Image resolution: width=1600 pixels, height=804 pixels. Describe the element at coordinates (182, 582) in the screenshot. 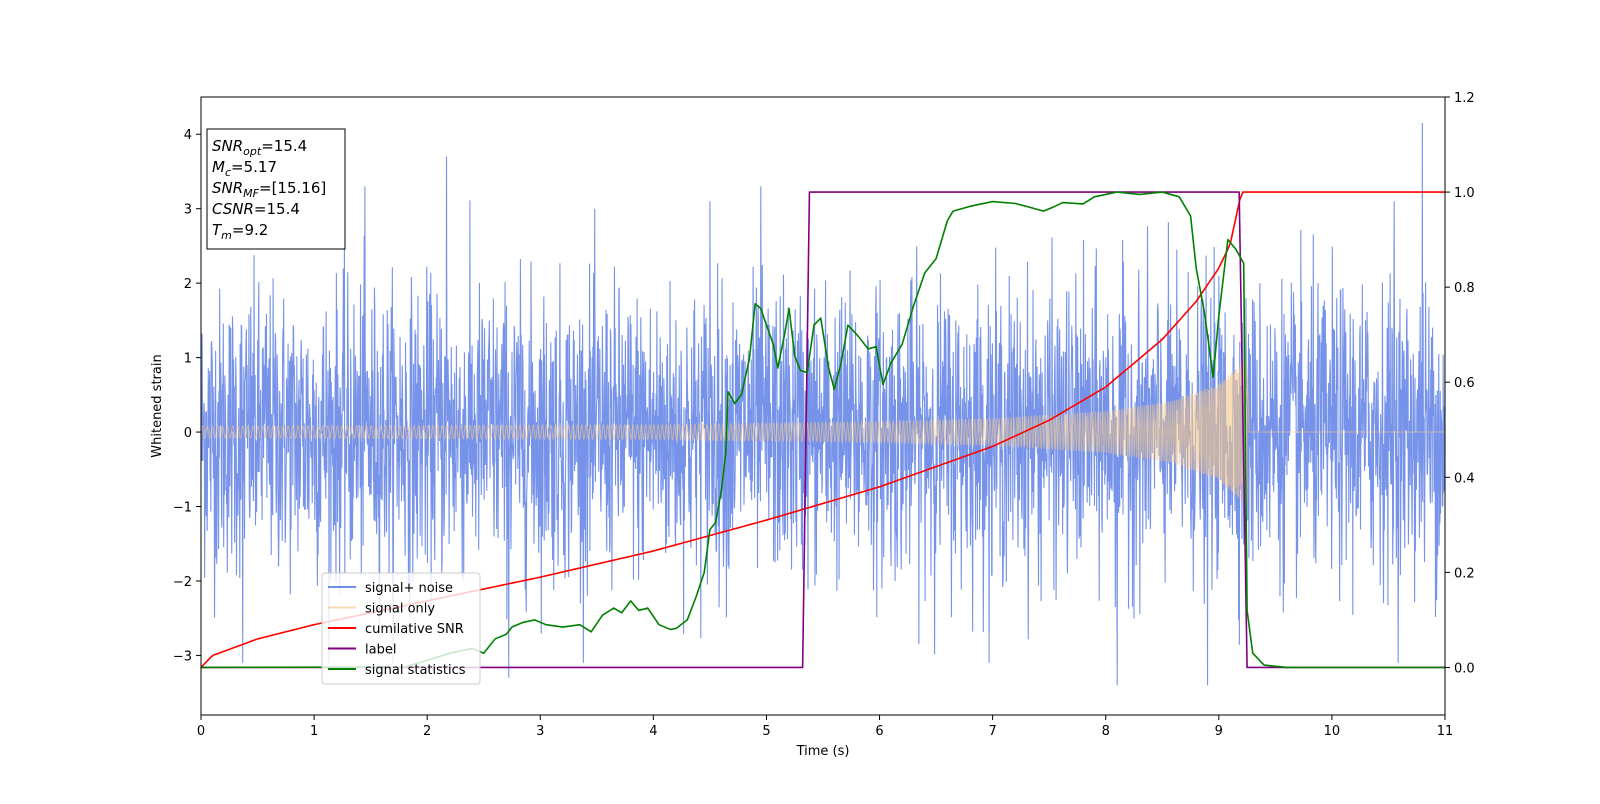

I see `y-tick-label: −2` at that location.